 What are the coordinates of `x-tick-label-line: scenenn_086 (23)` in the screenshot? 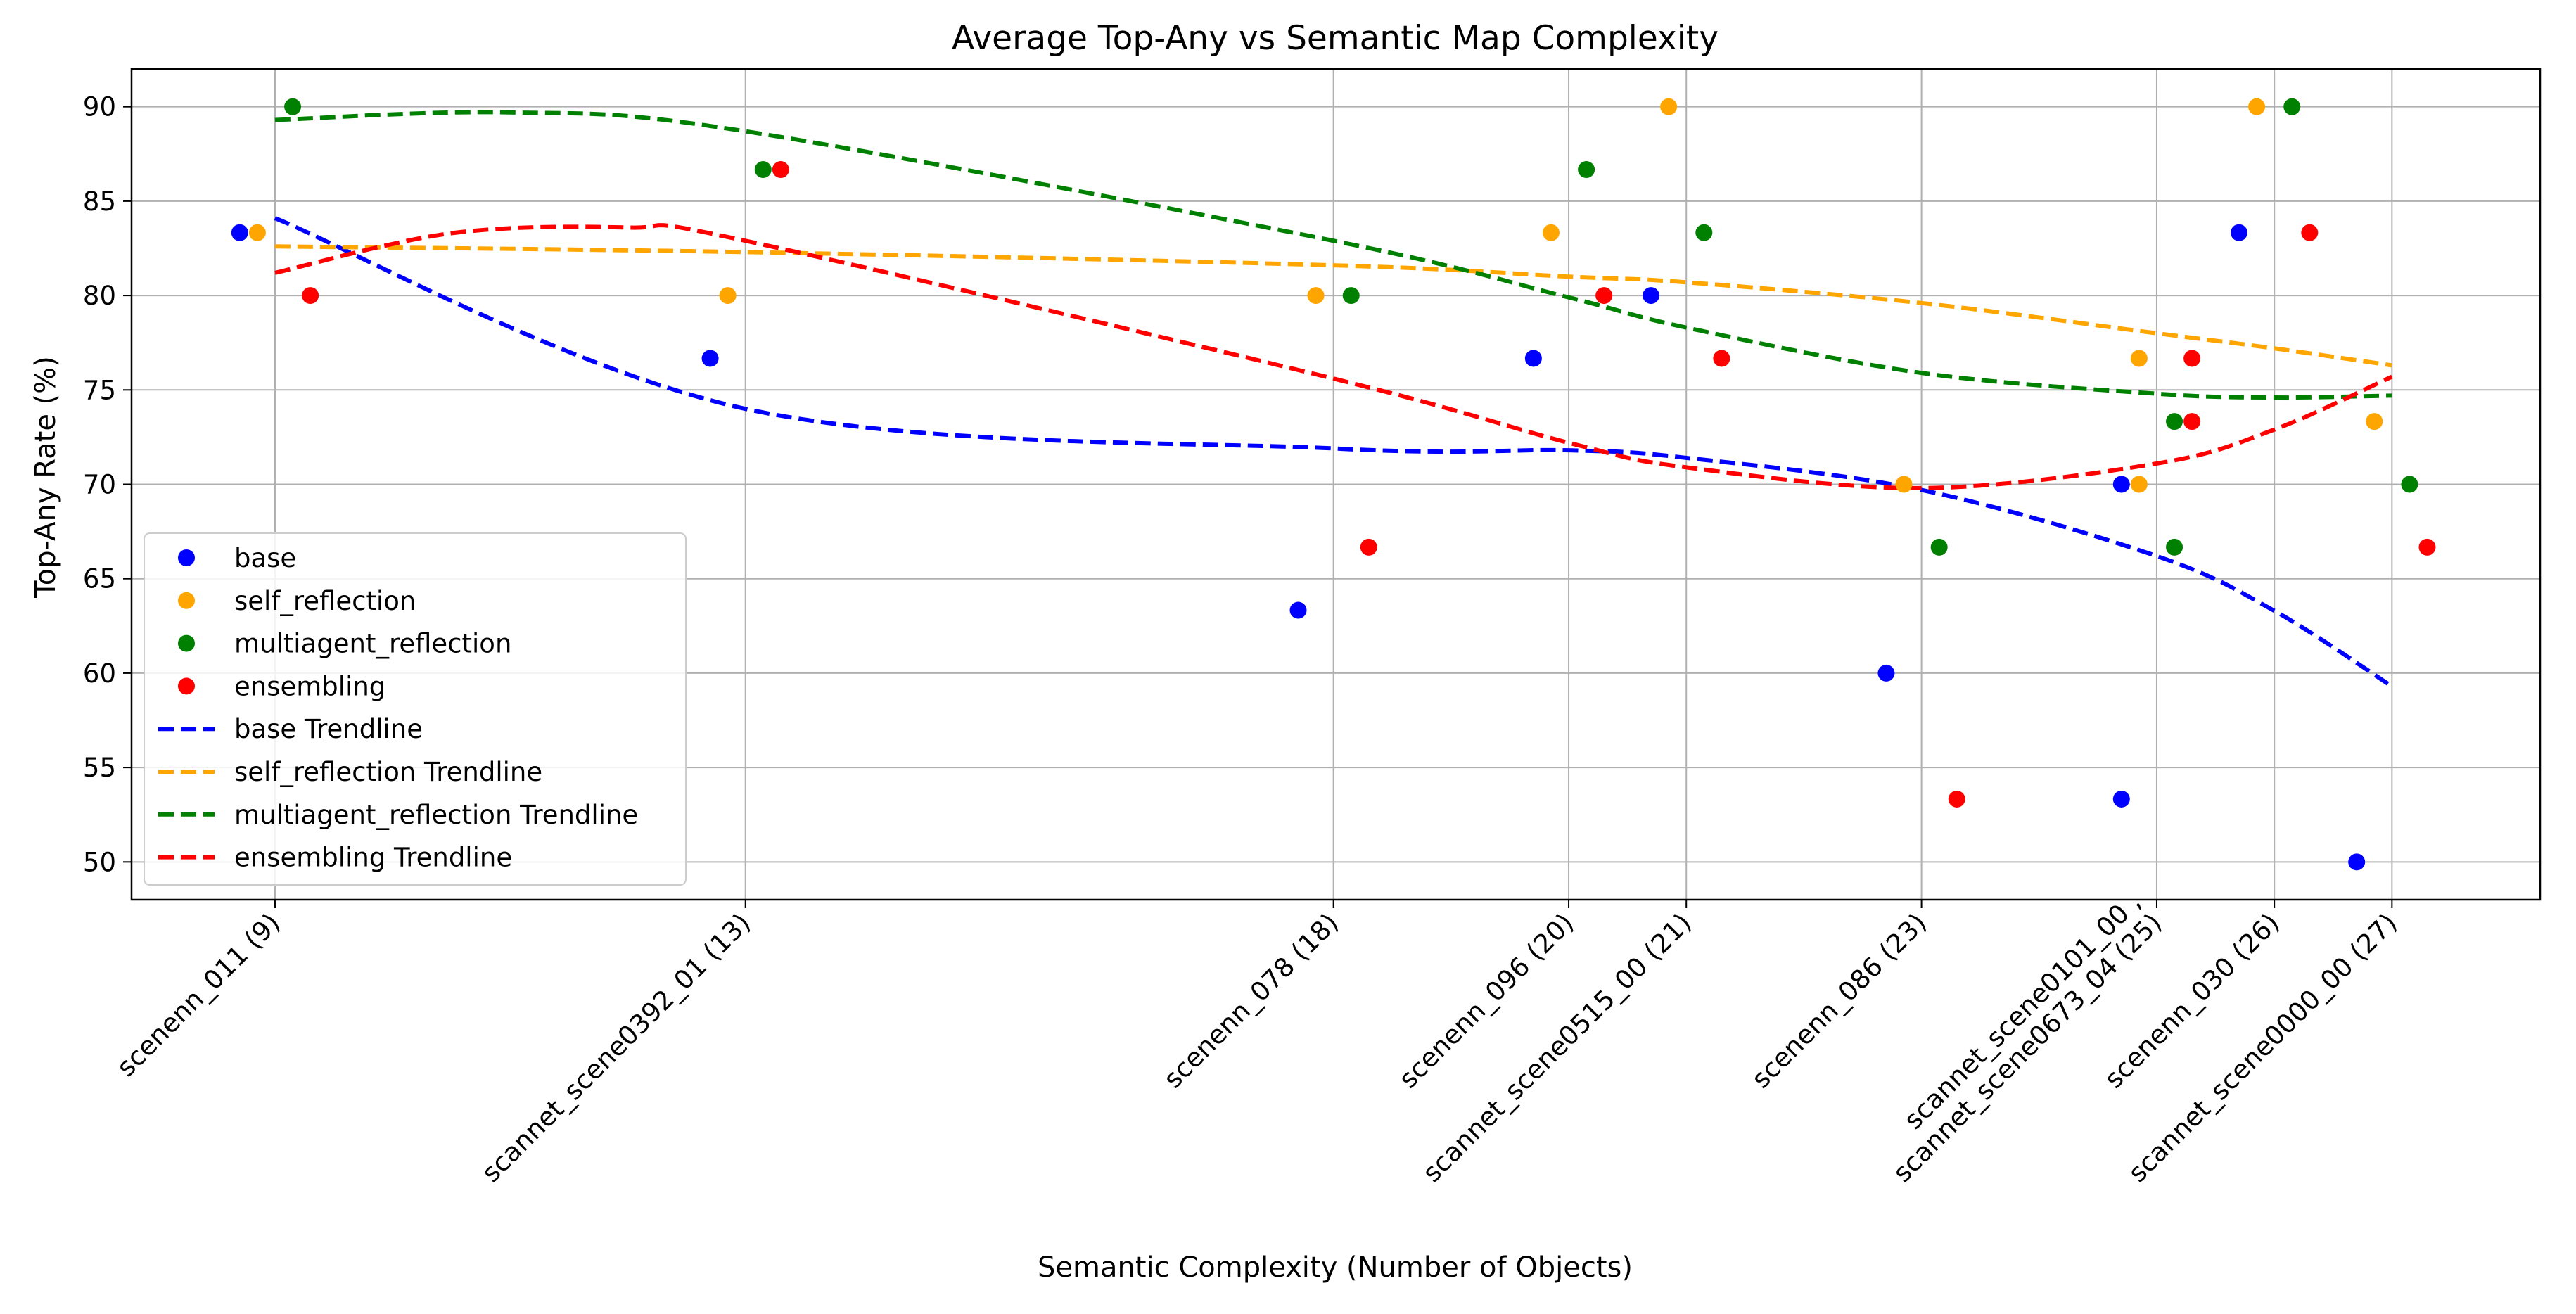 It's located at (1839, 1000).